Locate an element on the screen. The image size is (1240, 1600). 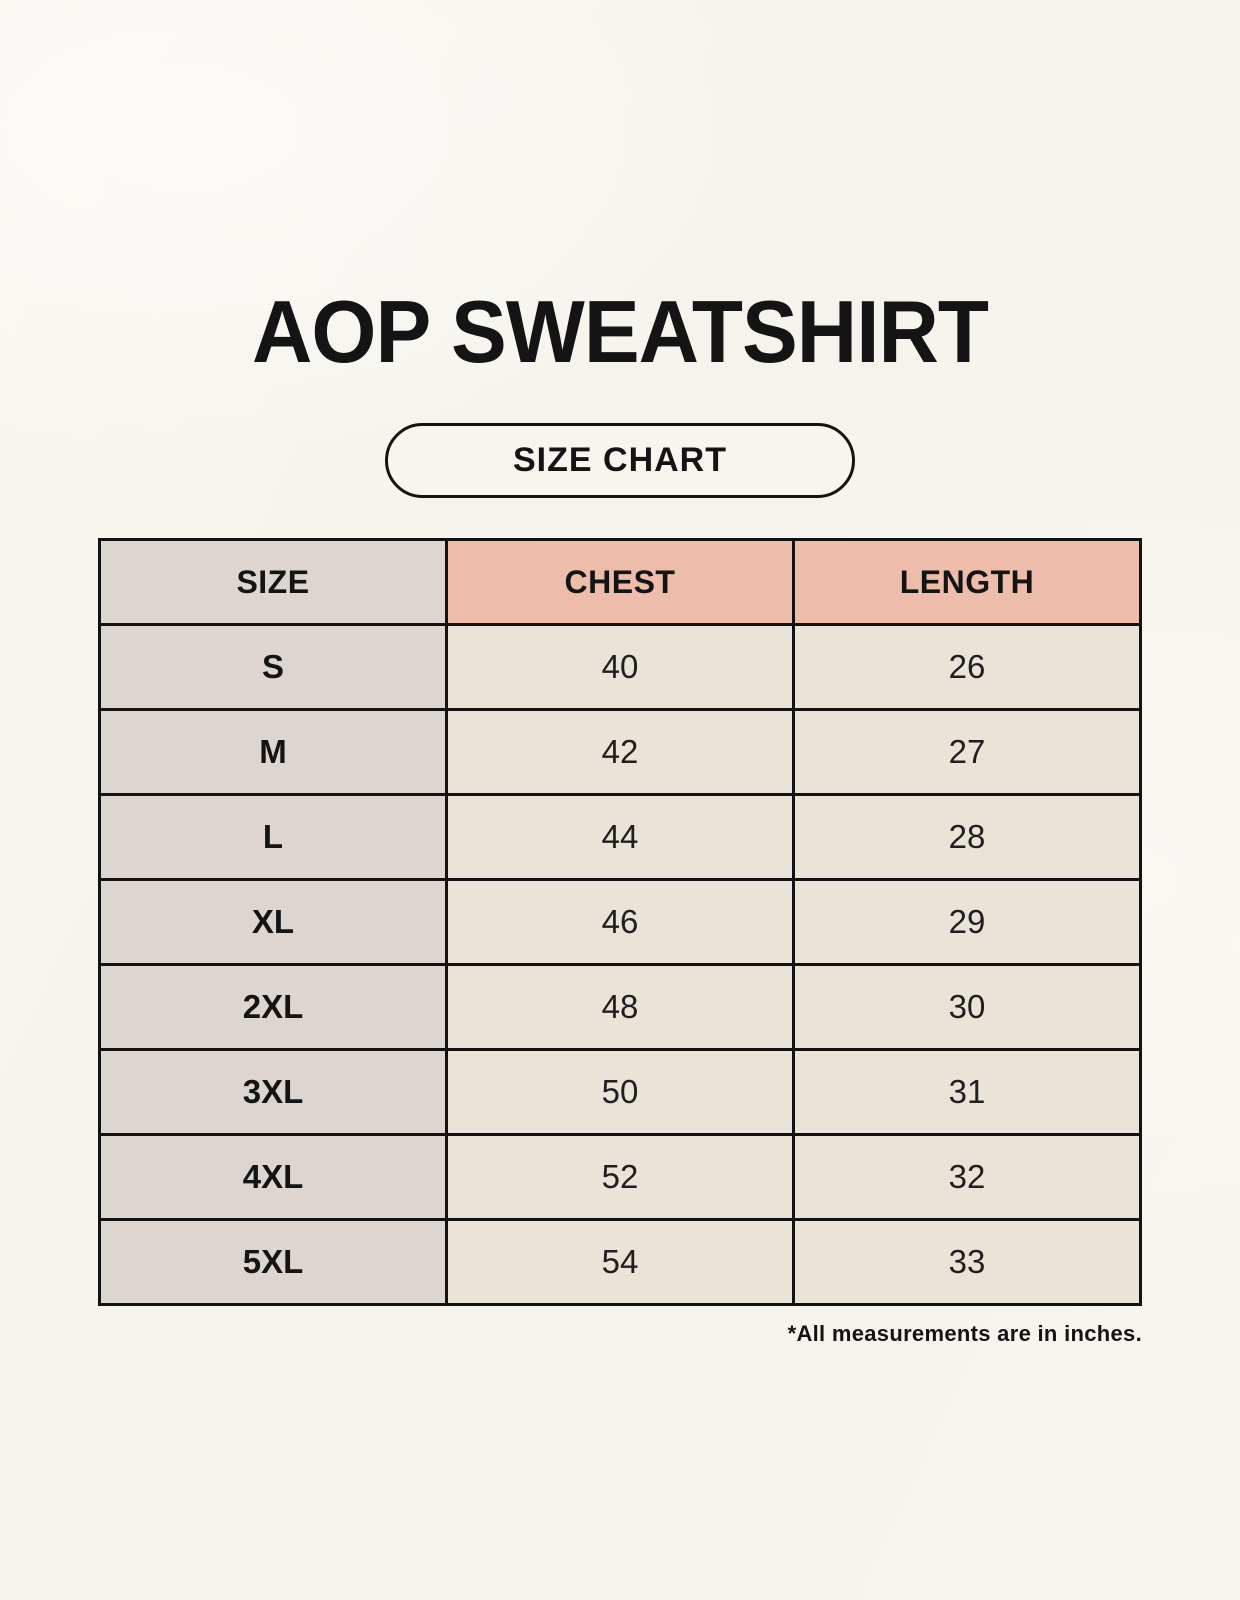
table-row-l: L 44 28 is located at coordinates (620, 837).